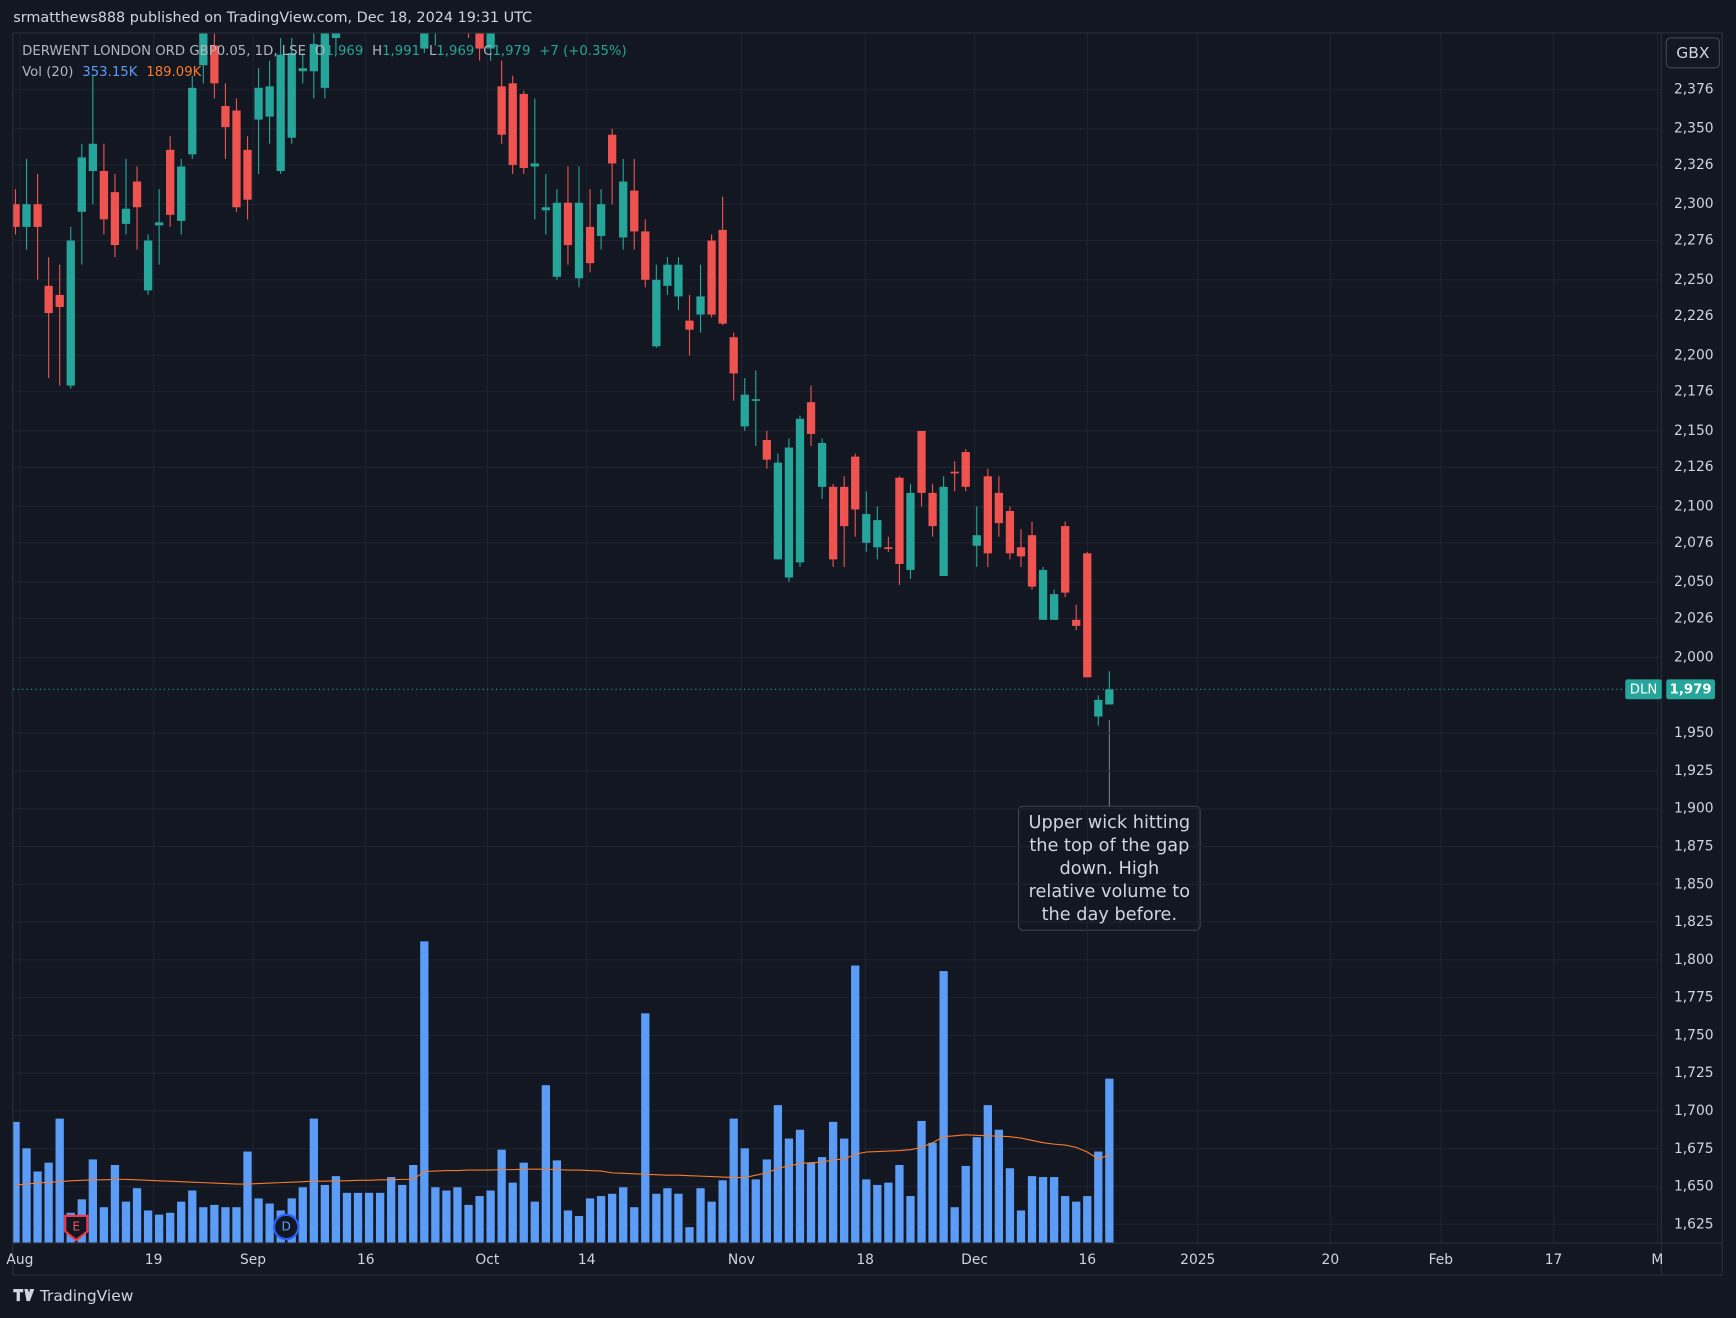 This screenshot has width=1736, height=1318. I want to click on currency-button, so click(1692, 53).